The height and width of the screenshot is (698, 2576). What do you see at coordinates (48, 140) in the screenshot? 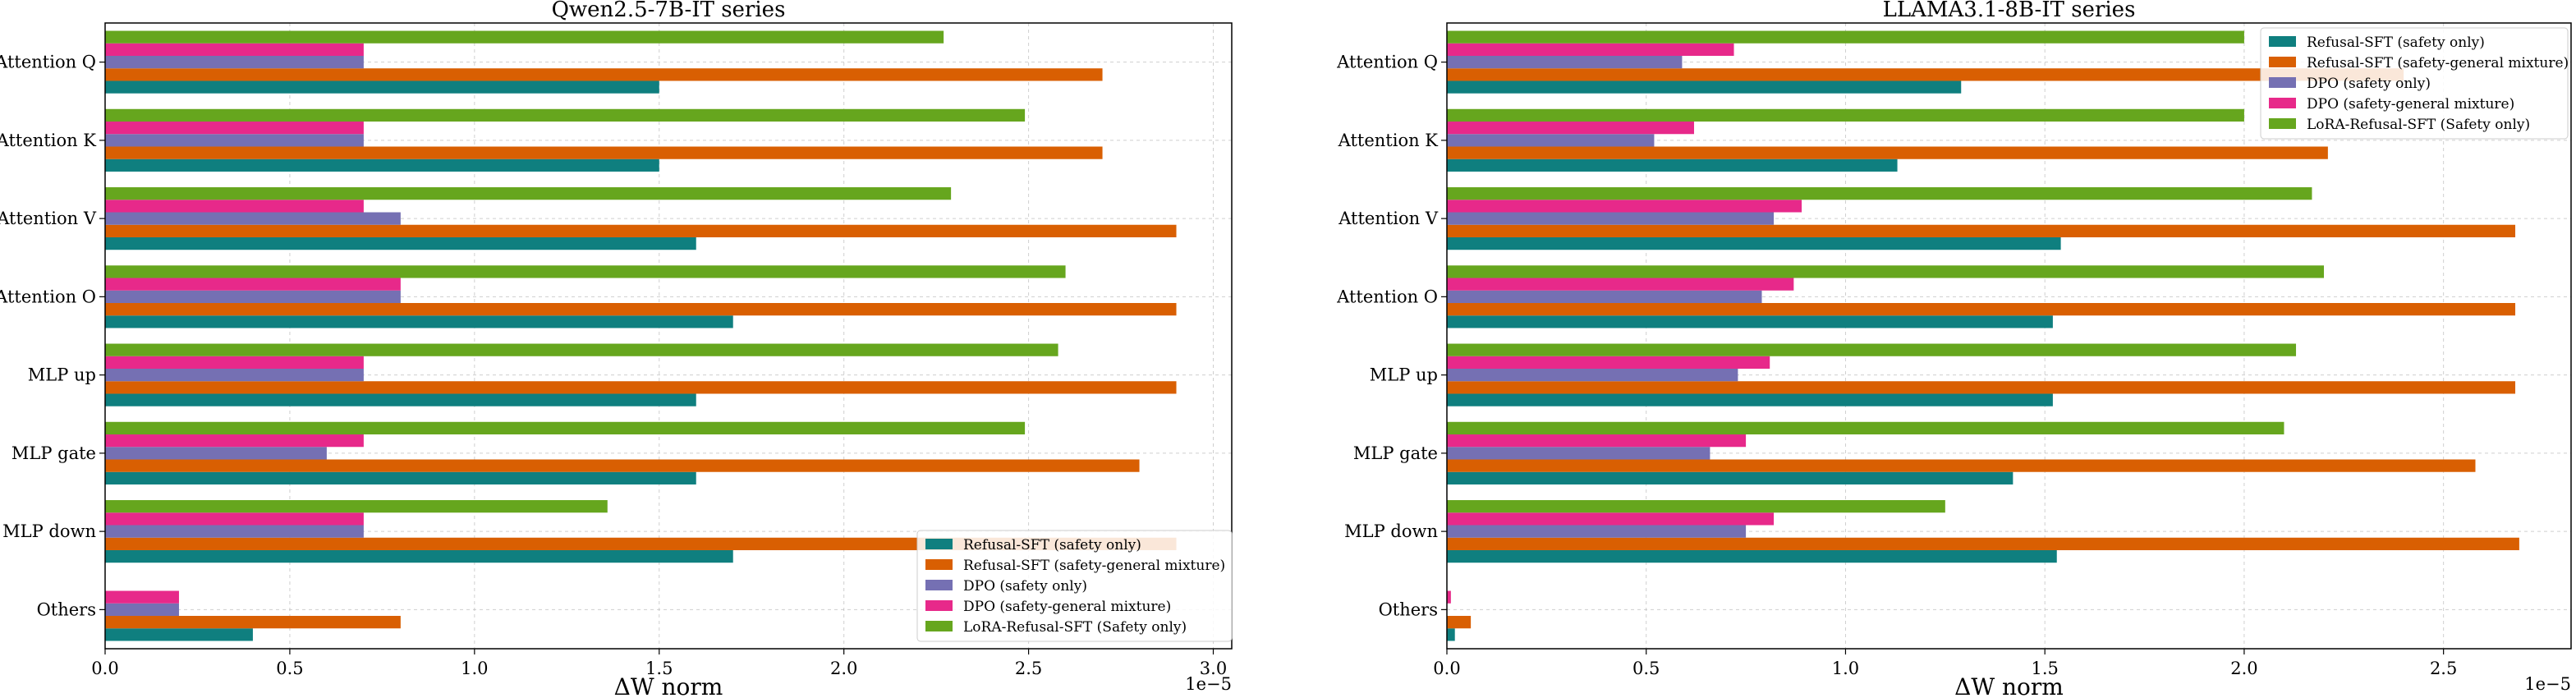
I see `y-tick-label: Attention K` at bounding box center [48, 140].